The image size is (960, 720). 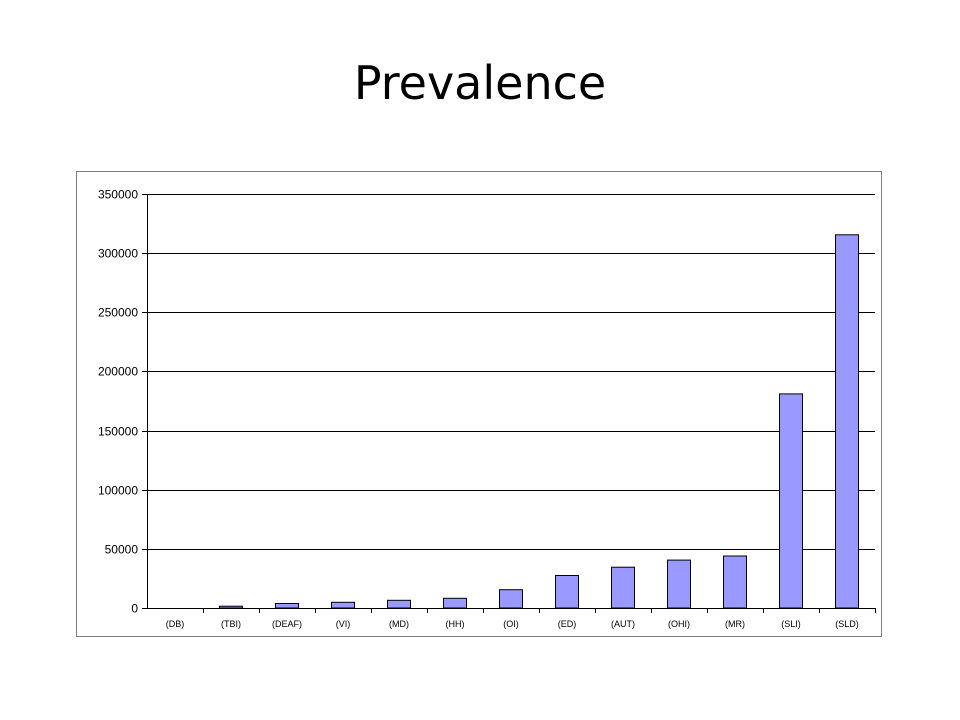 I want to click on bar-aut, so click(x=623, y=587).